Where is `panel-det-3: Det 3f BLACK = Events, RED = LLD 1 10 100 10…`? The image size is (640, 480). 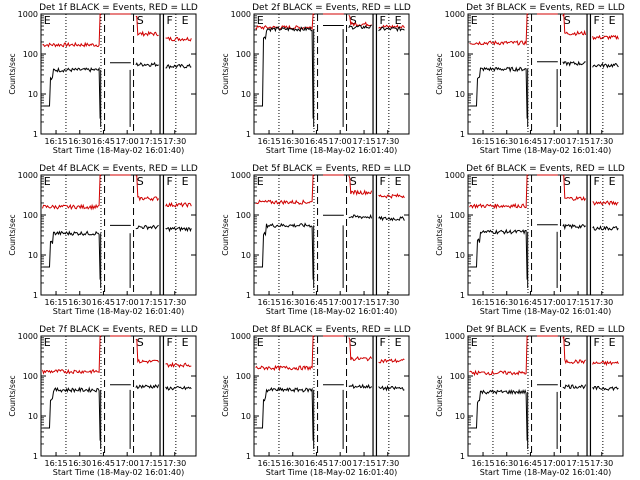
panel-det-3: Det 3f BLACK = Events, RED = LLD 1 10 100 10… is located at coordinates (530, 79).